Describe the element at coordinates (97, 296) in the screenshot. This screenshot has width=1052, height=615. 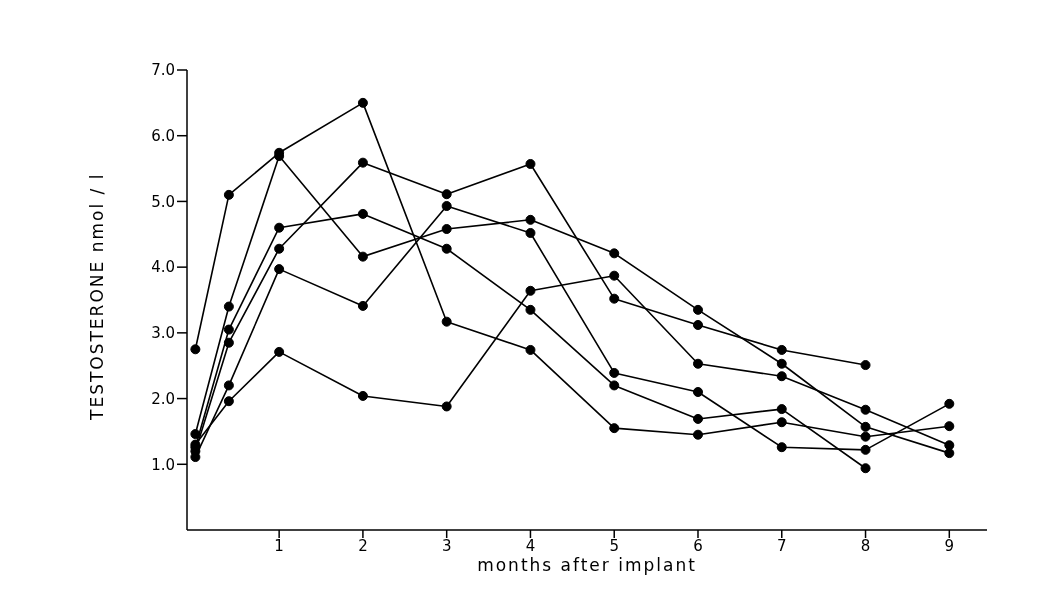
I see `y-axis-title: TESTOSTERONE nmol / l` at that location.